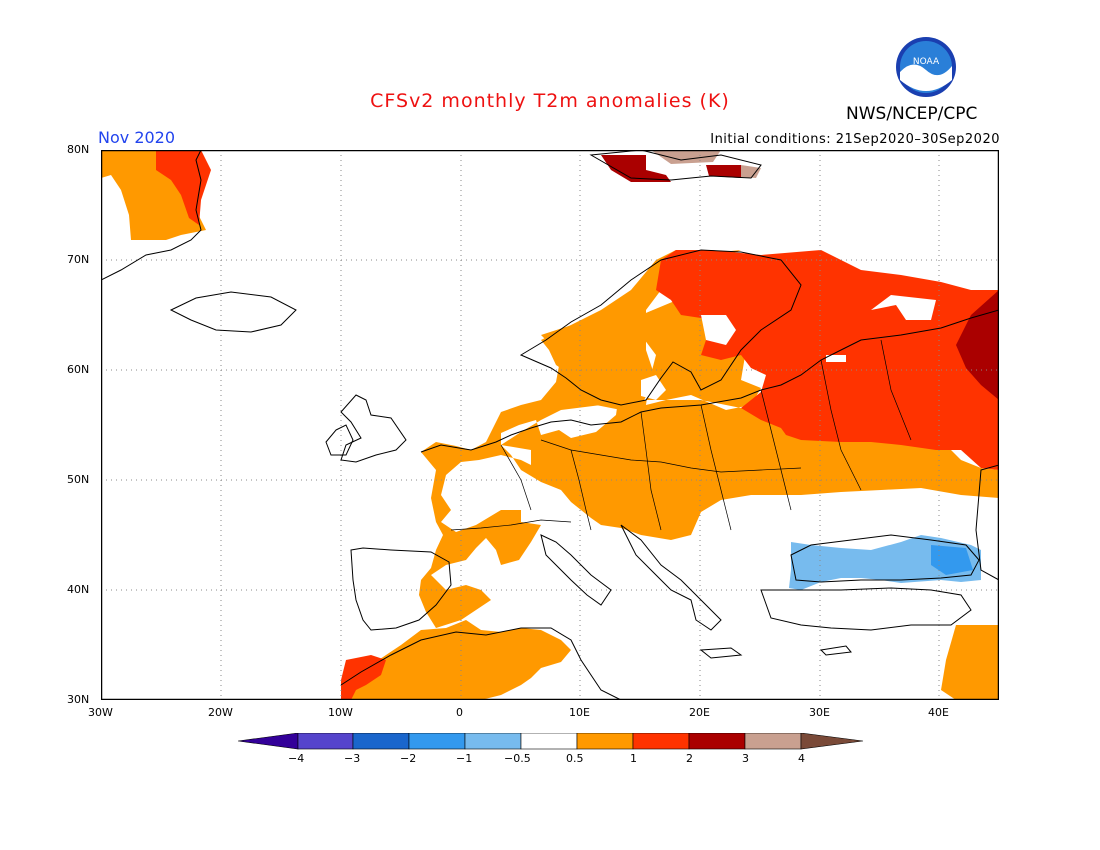 The width and height of the screenshot is (1100, 850). Describe the element at coordinates (363, 677) in the screenshot. I see `region-morocco-warm` at that location.